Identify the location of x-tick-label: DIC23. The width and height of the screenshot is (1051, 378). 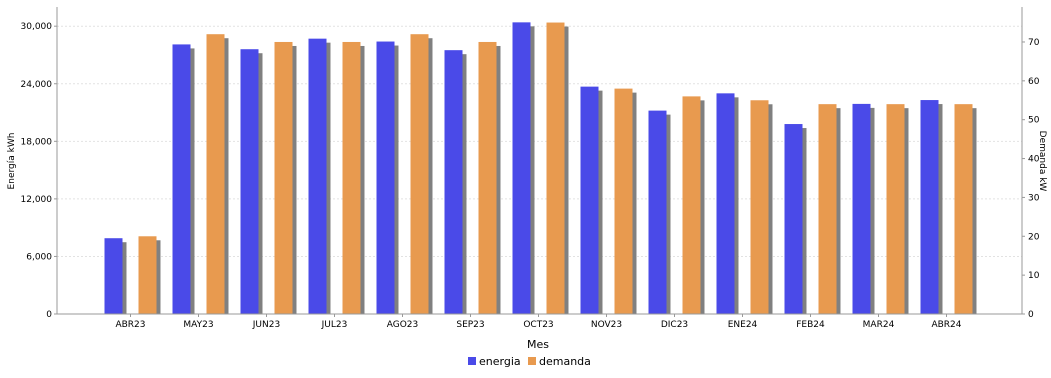
(674, 325).